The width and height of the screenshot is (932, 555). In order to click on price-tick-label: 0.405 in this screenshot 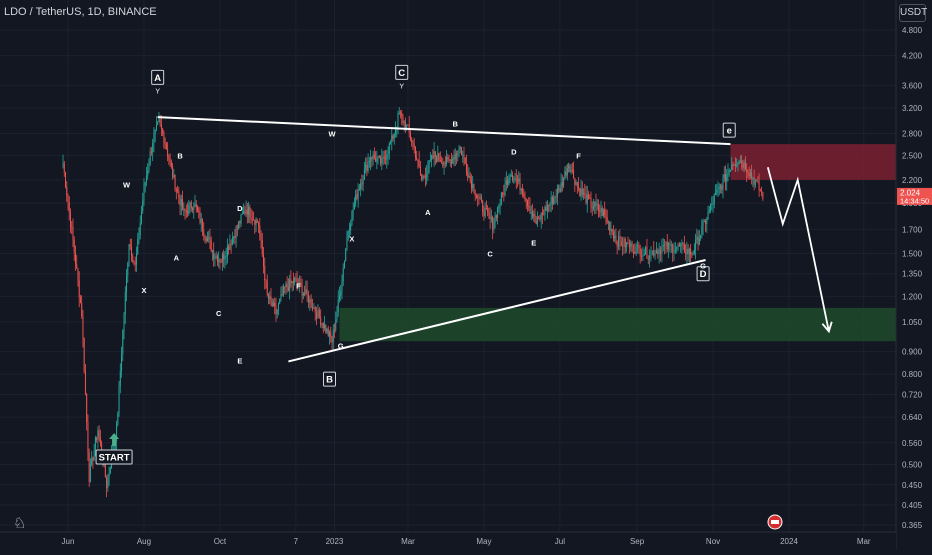, I will do `click(912, 505)`.